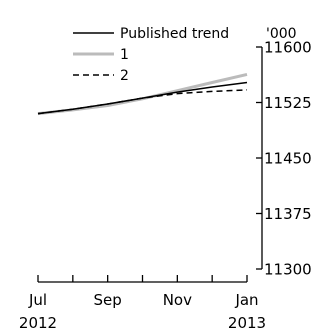  Describe the element at coordinates (281, 34) in the screenshot. I see `unit-label: '000` at that location.